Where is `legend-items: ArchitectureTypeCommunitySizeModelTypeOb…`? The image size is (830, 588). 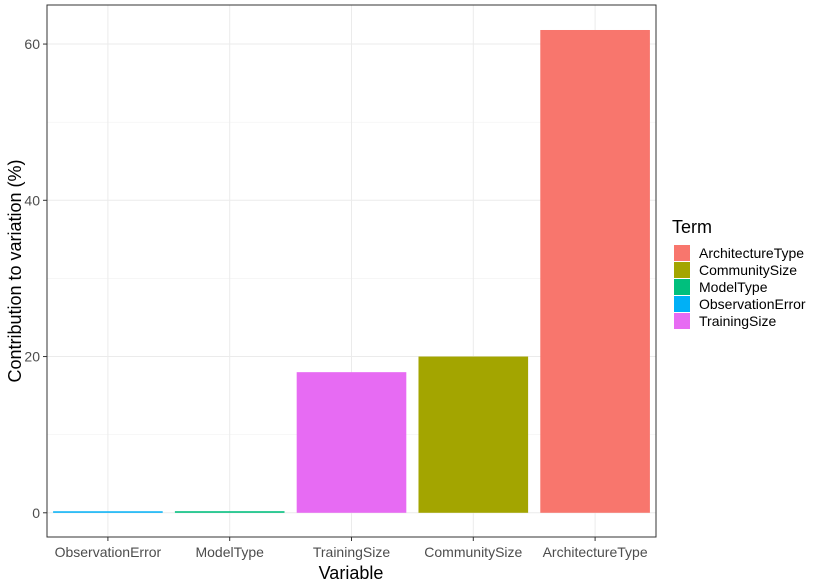 legend-items: ArchitectureTypeCommunitySizeModelTypeOb… is located at coordinates (740, 287).